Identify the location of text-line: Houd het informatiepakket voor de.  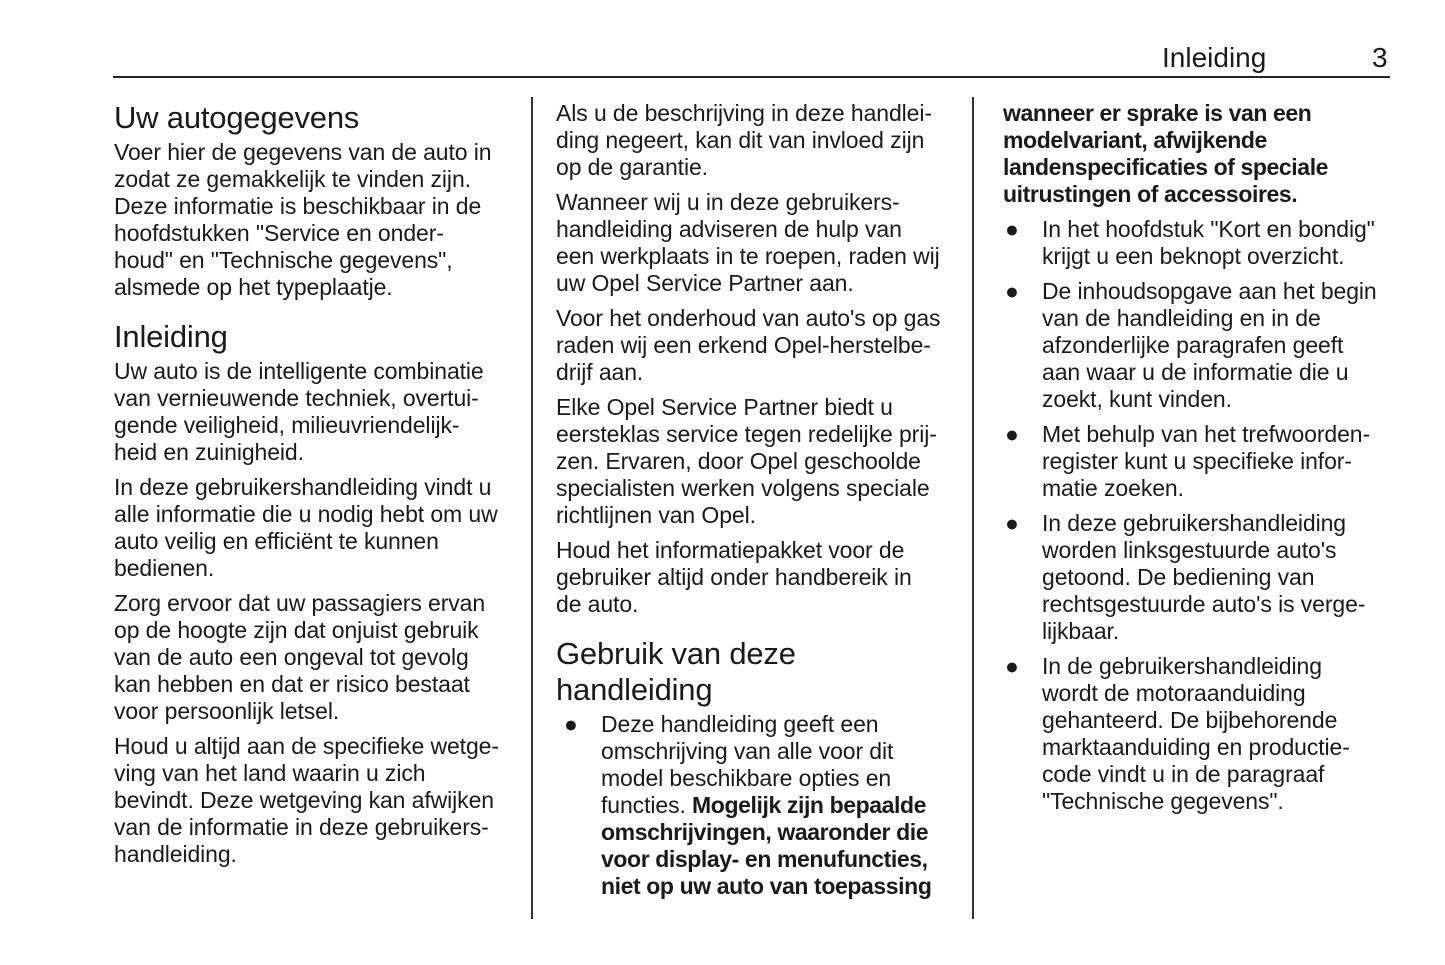
(730, 550).